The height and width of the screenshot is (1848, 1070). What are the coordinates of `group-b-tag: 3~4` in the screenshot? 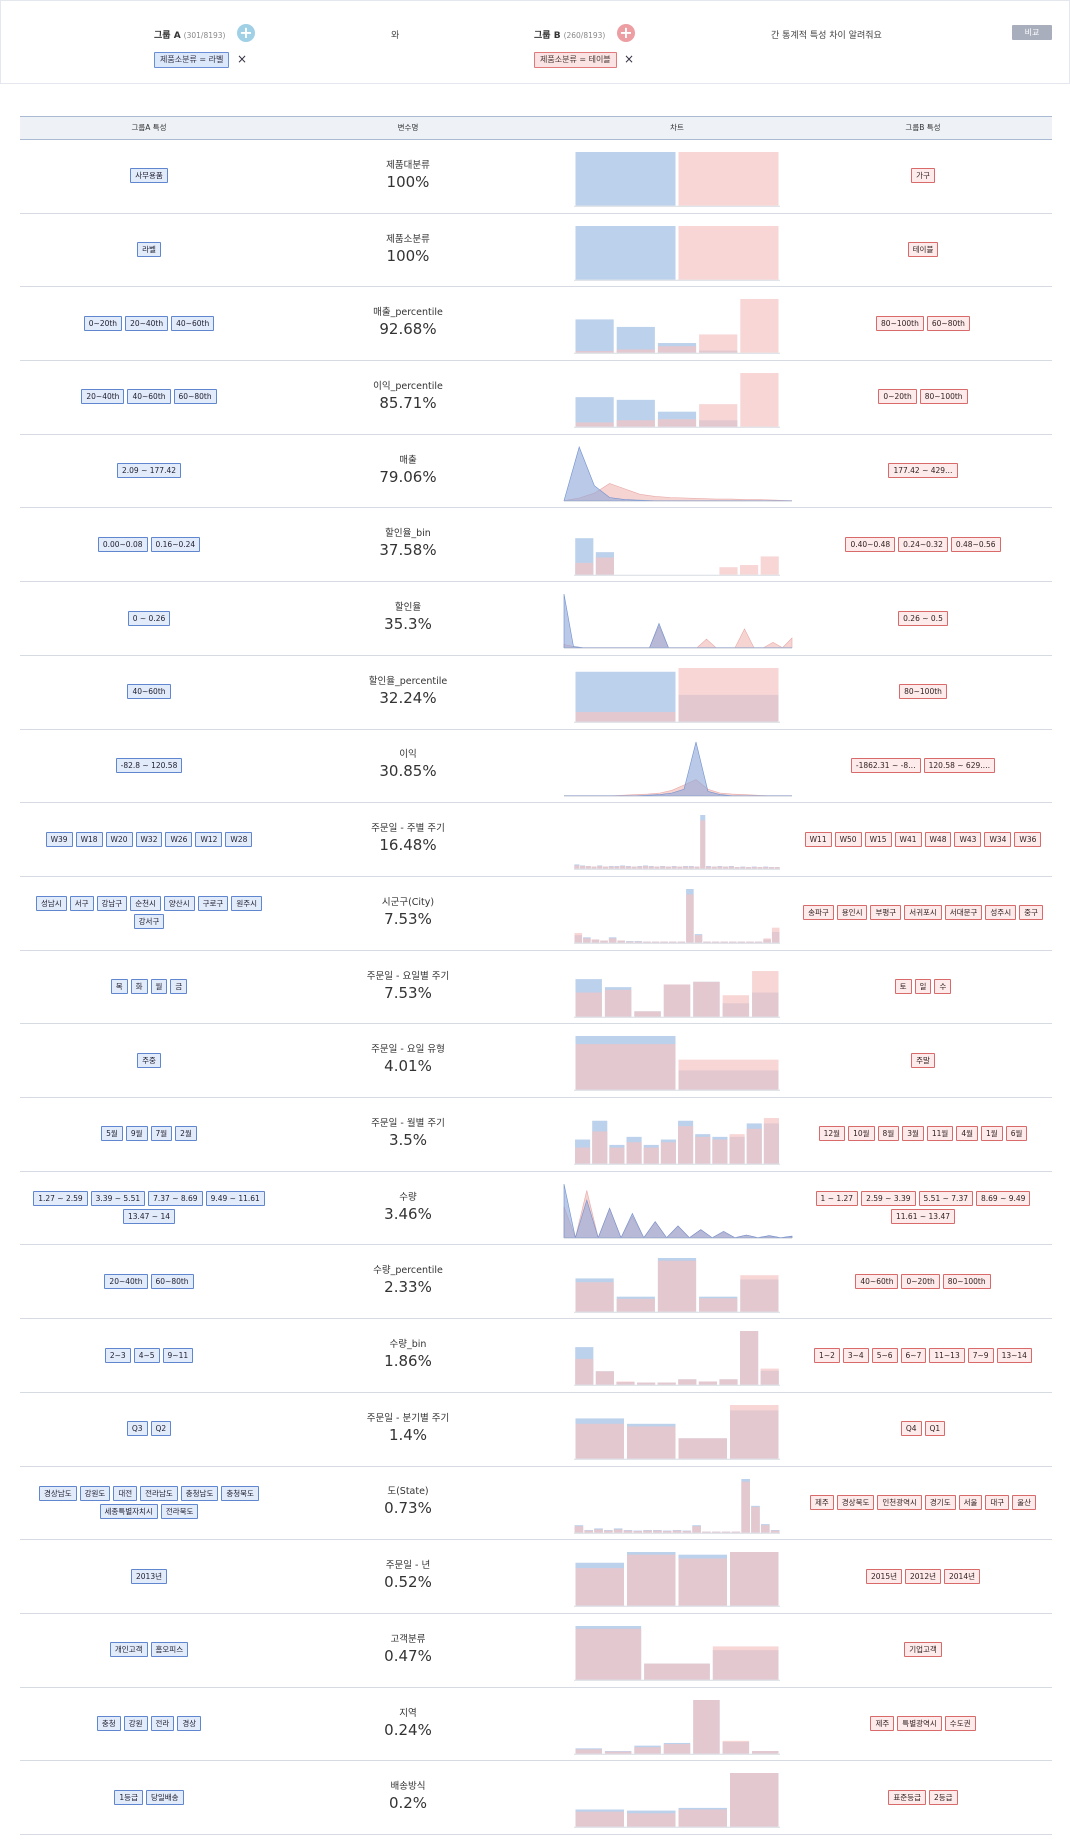 It's located at (855, 1355).